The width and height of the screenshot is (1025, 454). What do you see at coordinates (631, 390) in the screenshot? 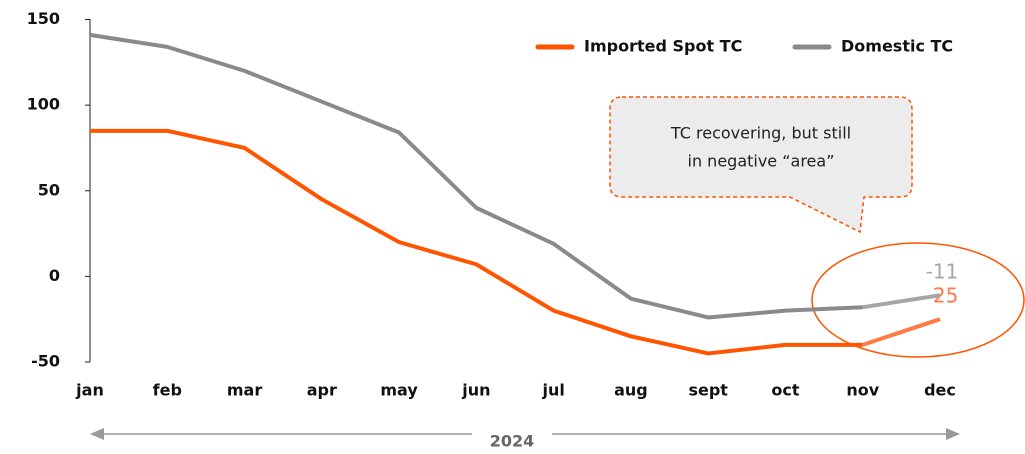
I see `x-tick-label: aug` at bounding box center [631, 390].